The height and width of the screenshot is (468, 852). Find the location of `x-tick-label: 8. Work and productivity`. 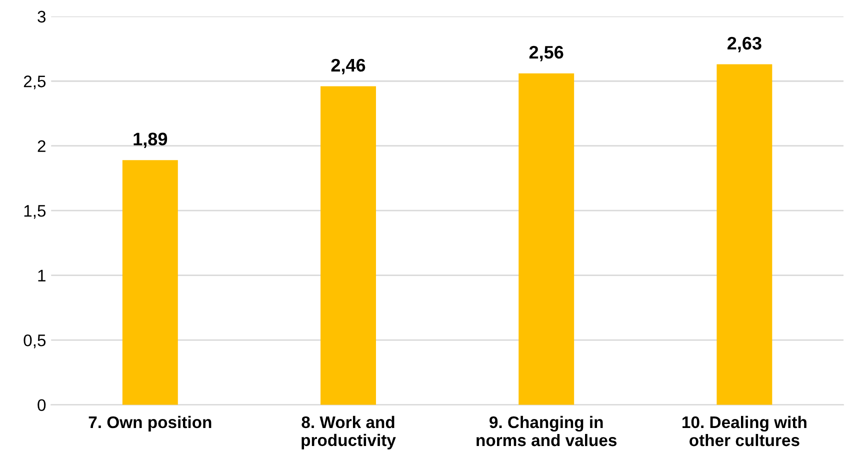

x-tick-label: 8. Work and productivity is located at coordinates (349, 433).